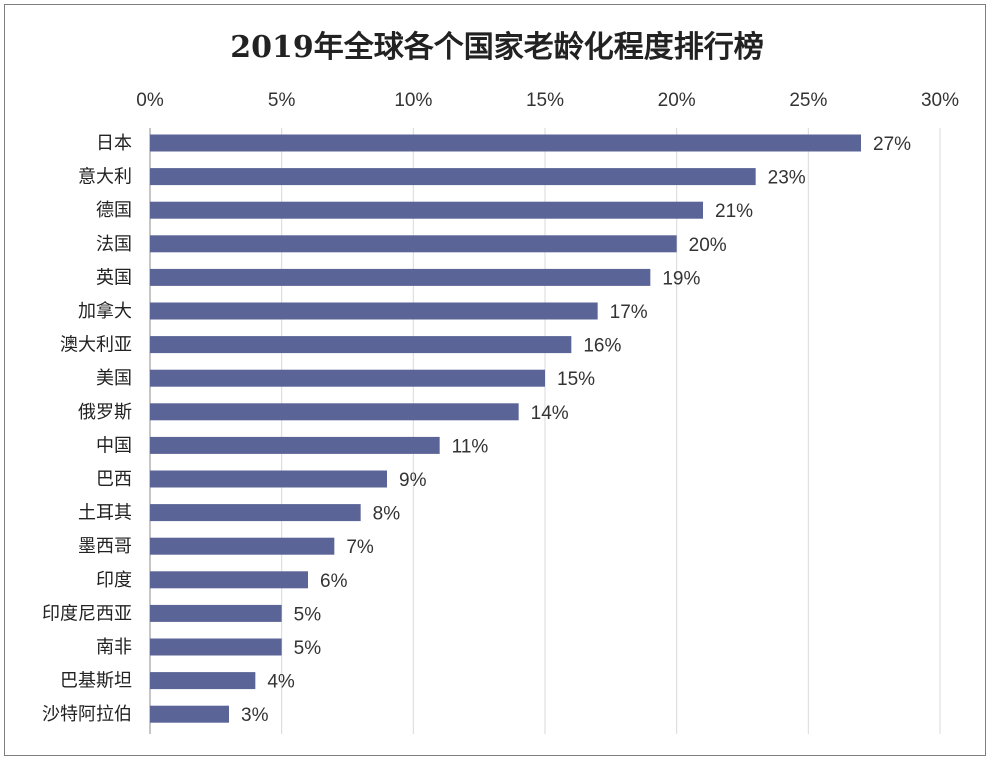 The height and width of the screenshot is (764, 994). I want to click on category-label: 巴基斯坦, so click(96, 681).